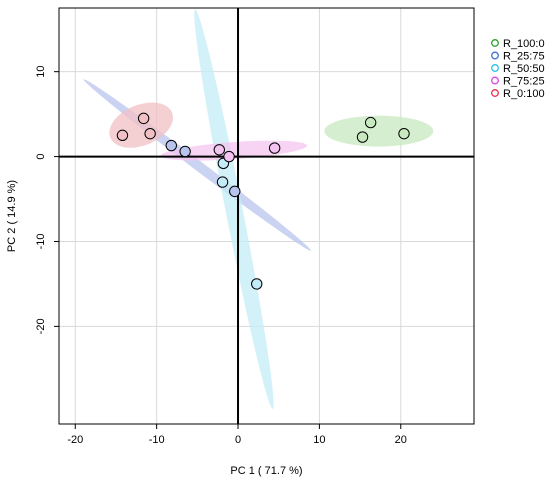 The height and width of the screenshot is (483, 550). Describe the element at coordinates (524, 94) in the screenshot. I see `legend-label: R_0:100` at that location.